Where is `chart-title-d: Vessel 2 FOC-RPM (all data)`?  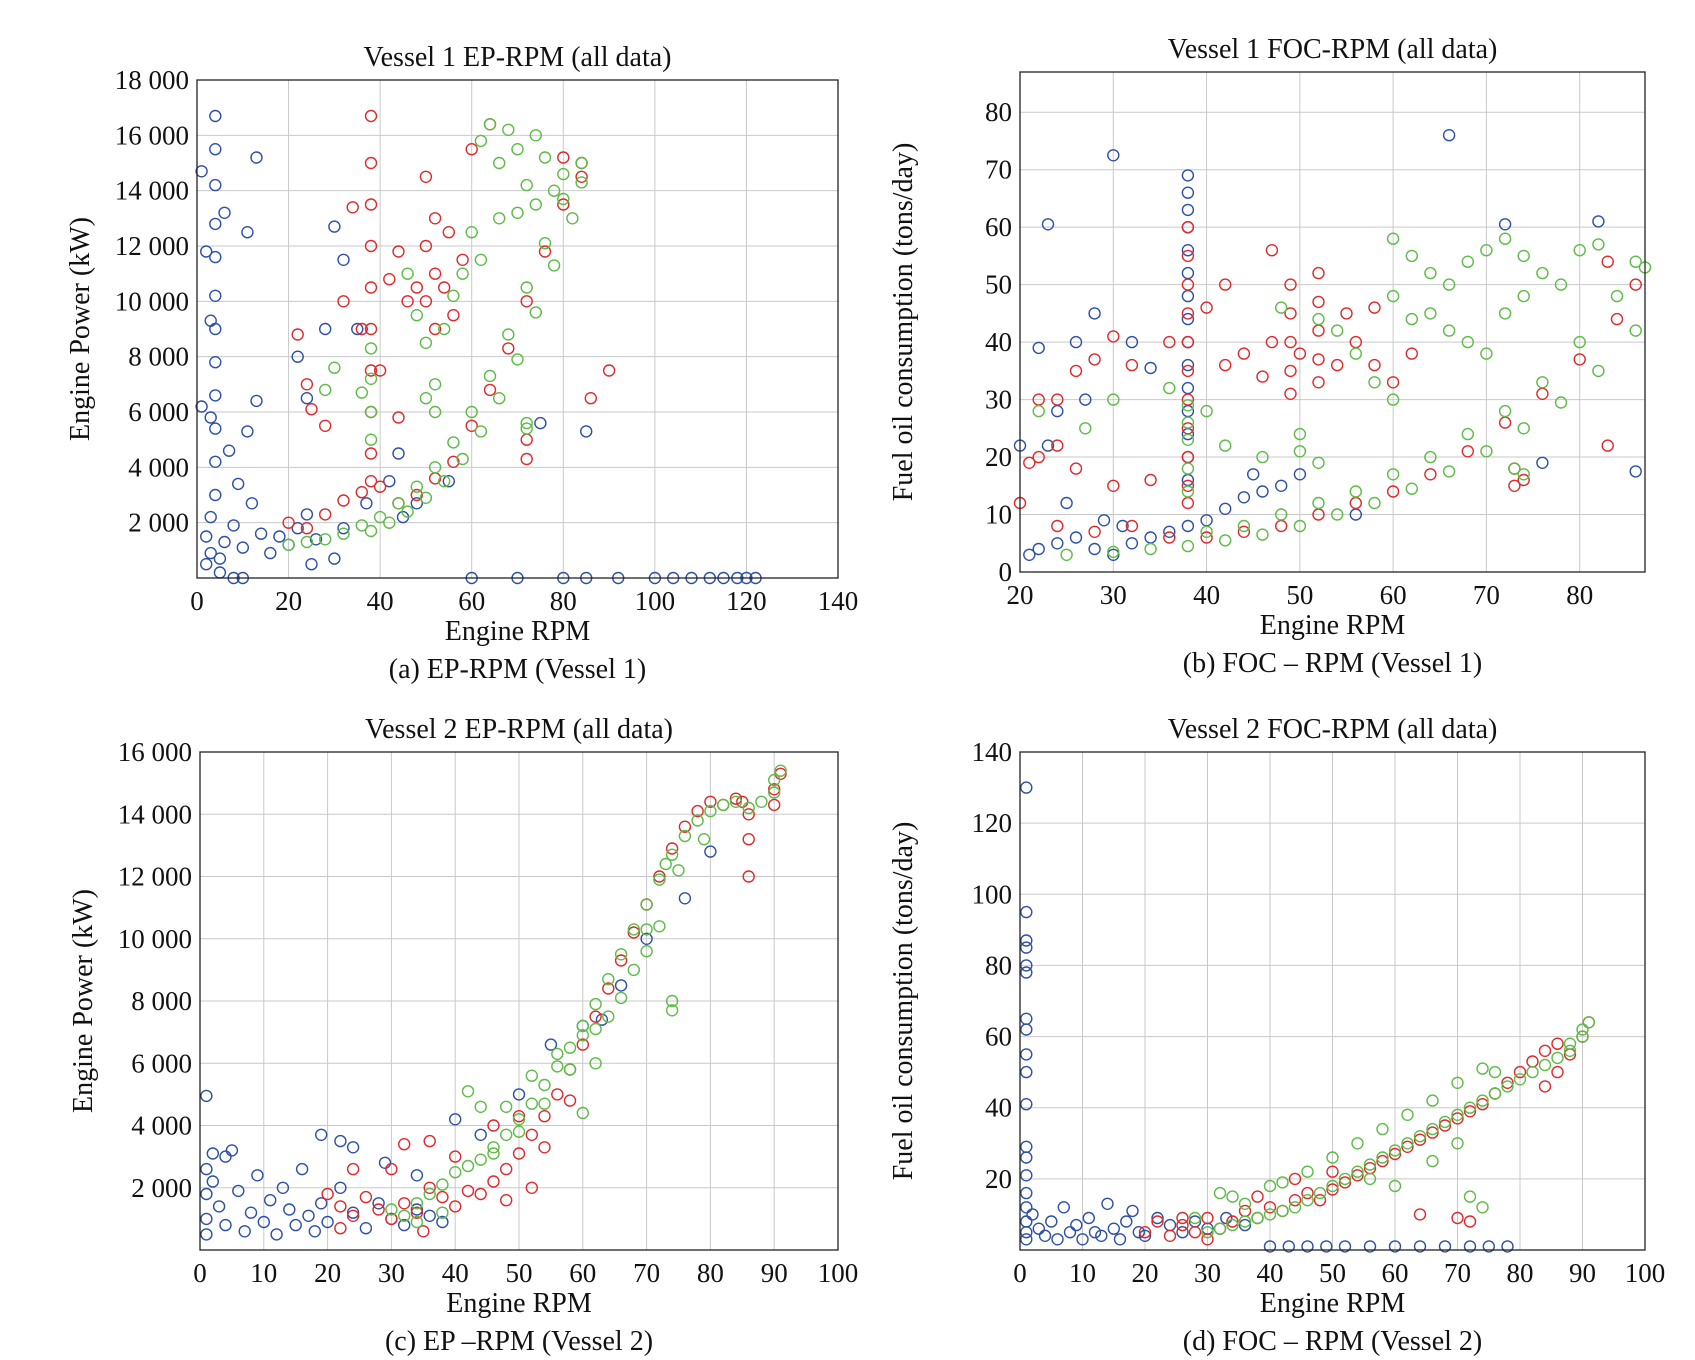 chart-title-d: Vessel 2 FOC-RPM (all data) is located at coordinates (1333, 729).